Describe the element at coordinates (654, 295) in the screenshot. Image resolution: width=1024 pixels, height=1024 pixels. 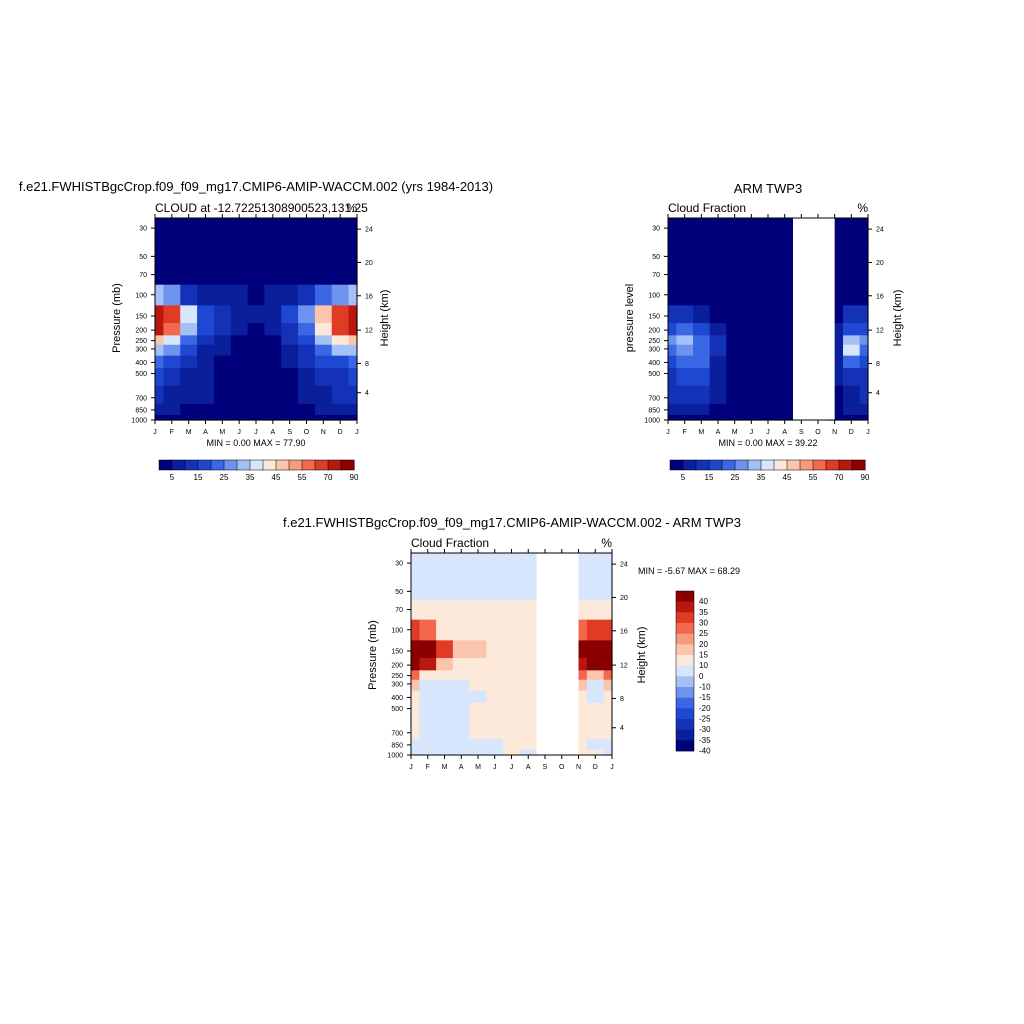
I see `y-tick-label: 100` at that location.